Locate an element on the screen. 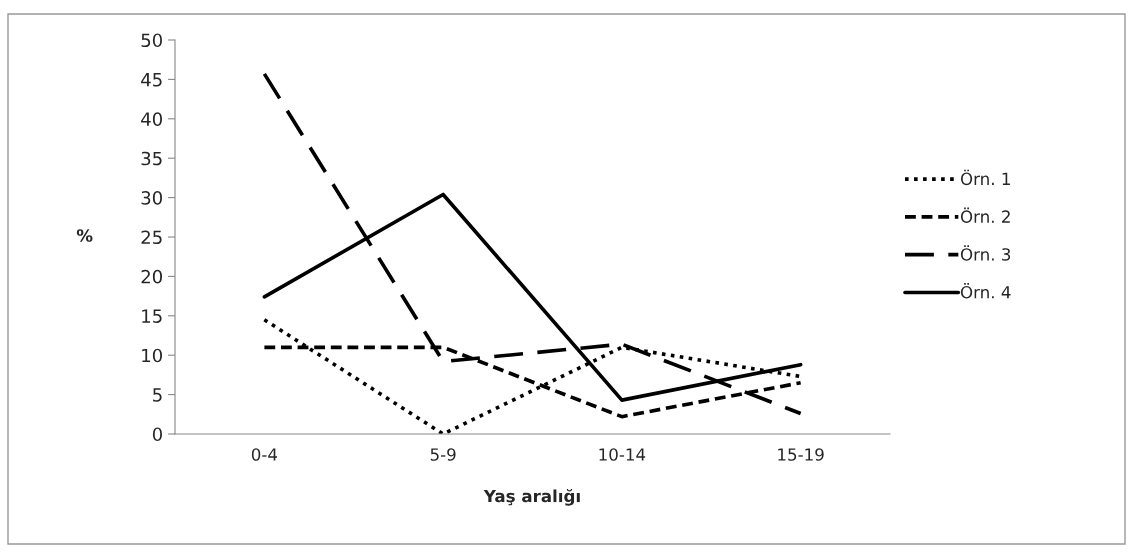 This screenshot has height=552, width=1133. y-tick-label: 35 is located at coordinates (151, 158).